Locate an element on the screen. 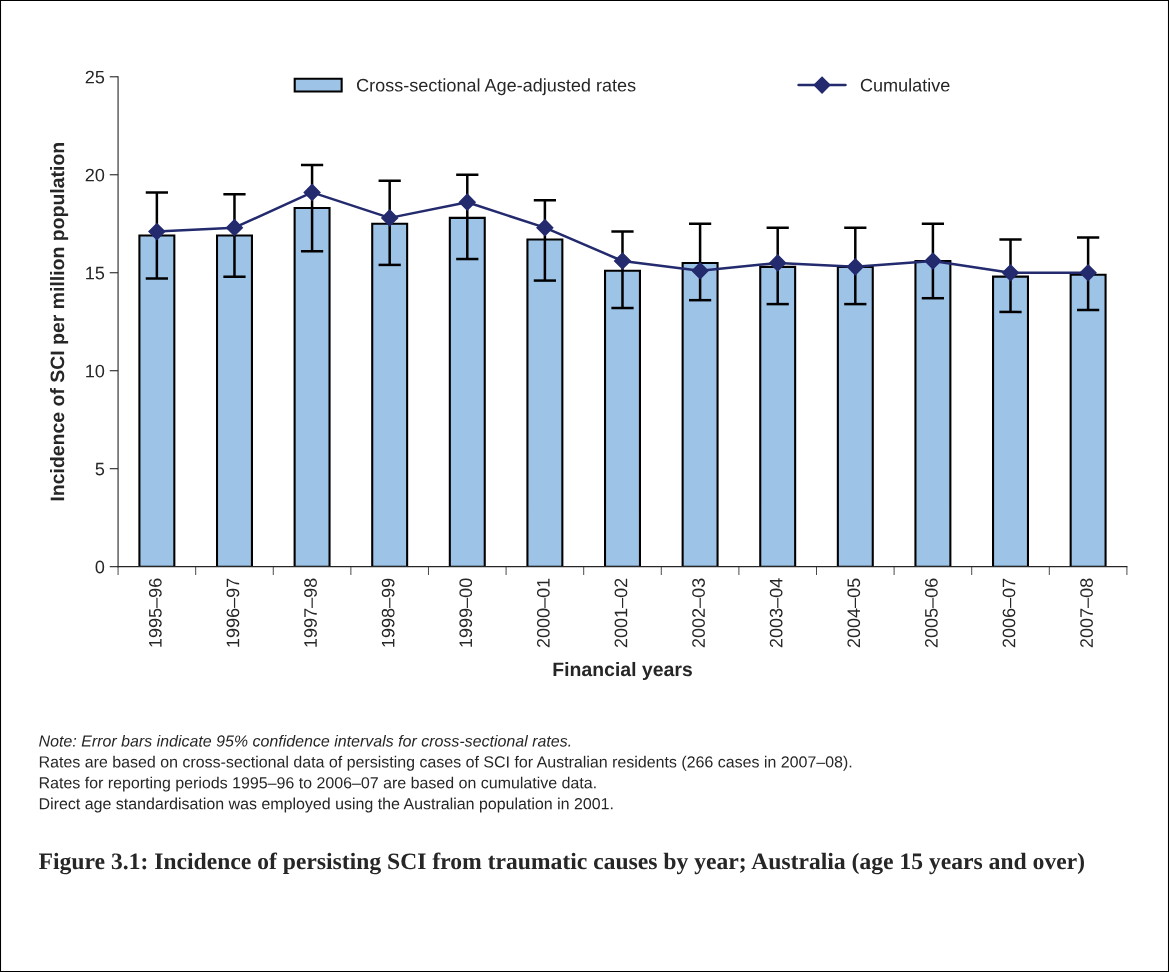  x-tick-label: 1996–97 is located at coordinates (233, 612).